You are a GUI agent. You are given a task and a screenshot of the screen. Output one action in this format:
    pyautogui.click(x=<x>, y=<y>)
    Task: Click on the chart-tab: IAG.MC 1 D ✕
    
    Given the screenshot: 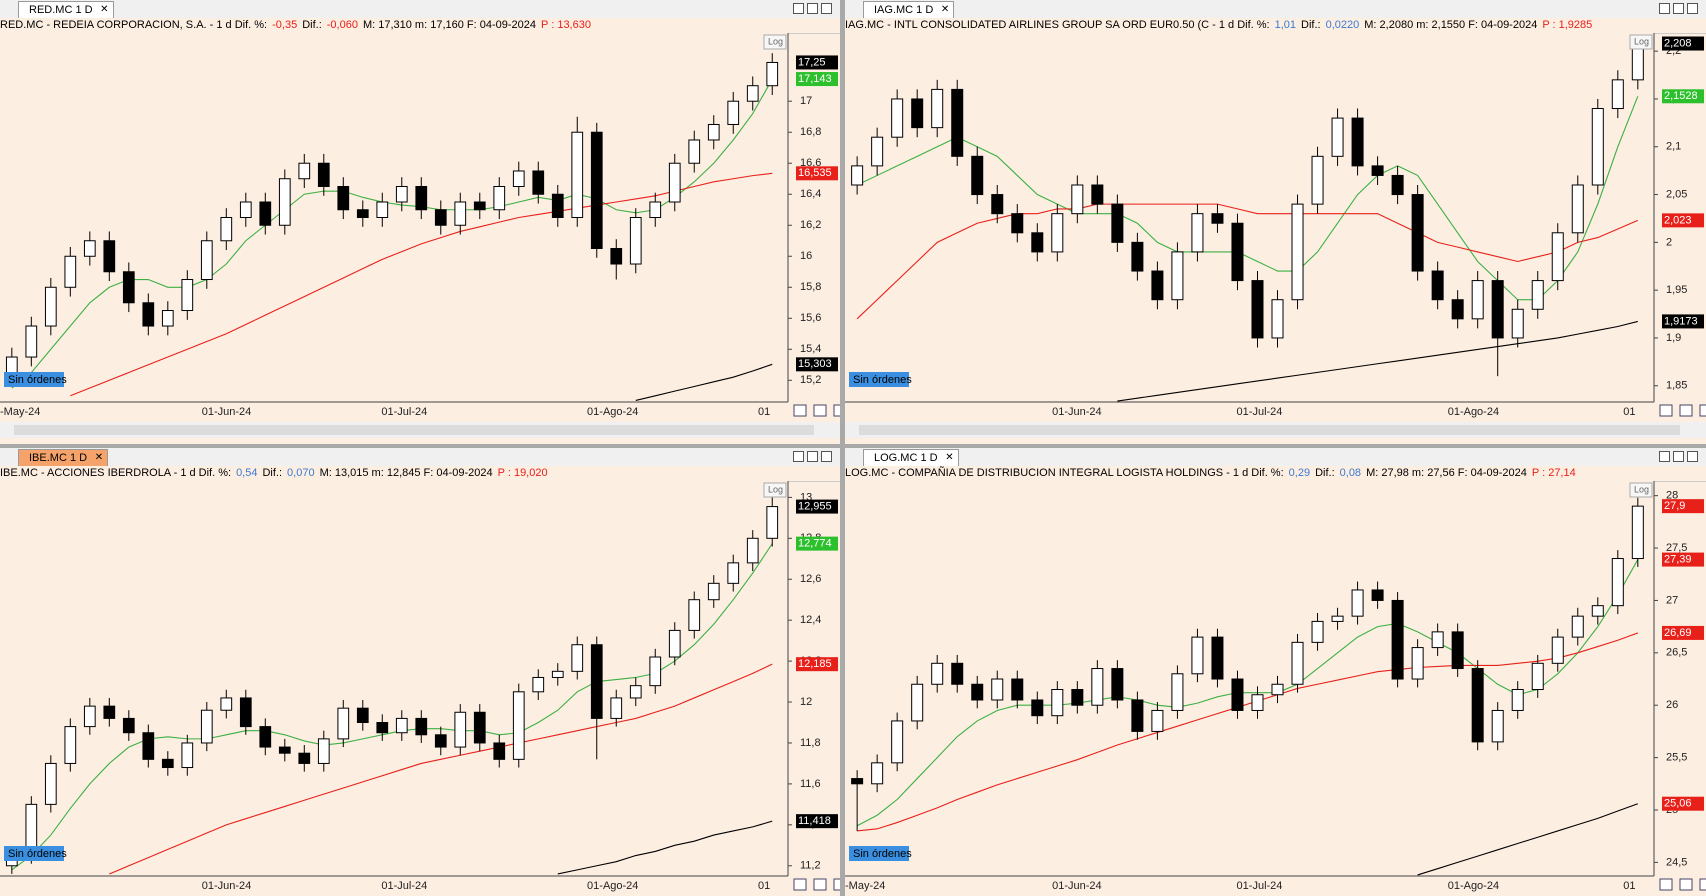 What is the action you would take?
    pyautogui.click(x=909, y=9)
    